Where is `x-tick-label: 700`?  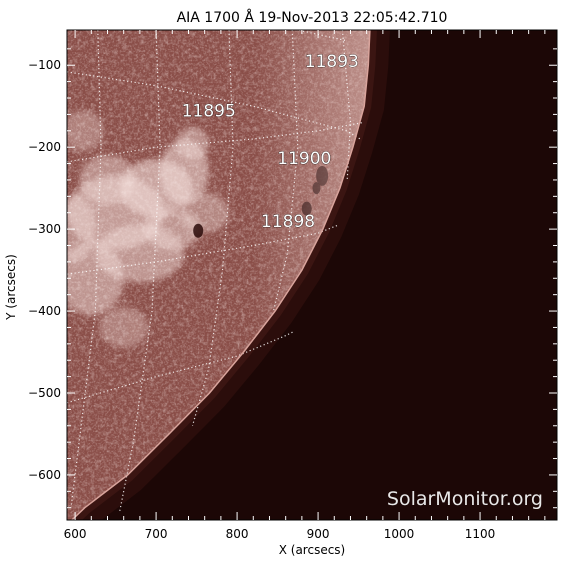
x-tick-label: 700 is located at coordinates (156, 534).